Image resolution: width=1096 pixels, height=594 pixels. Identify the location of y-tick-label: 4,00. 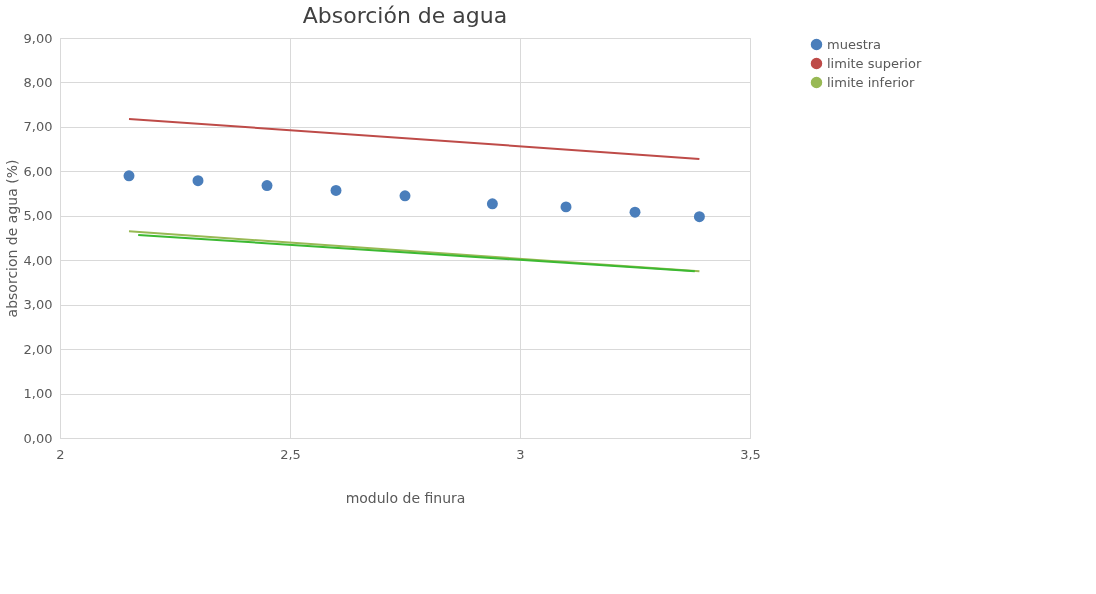
(38, 260).